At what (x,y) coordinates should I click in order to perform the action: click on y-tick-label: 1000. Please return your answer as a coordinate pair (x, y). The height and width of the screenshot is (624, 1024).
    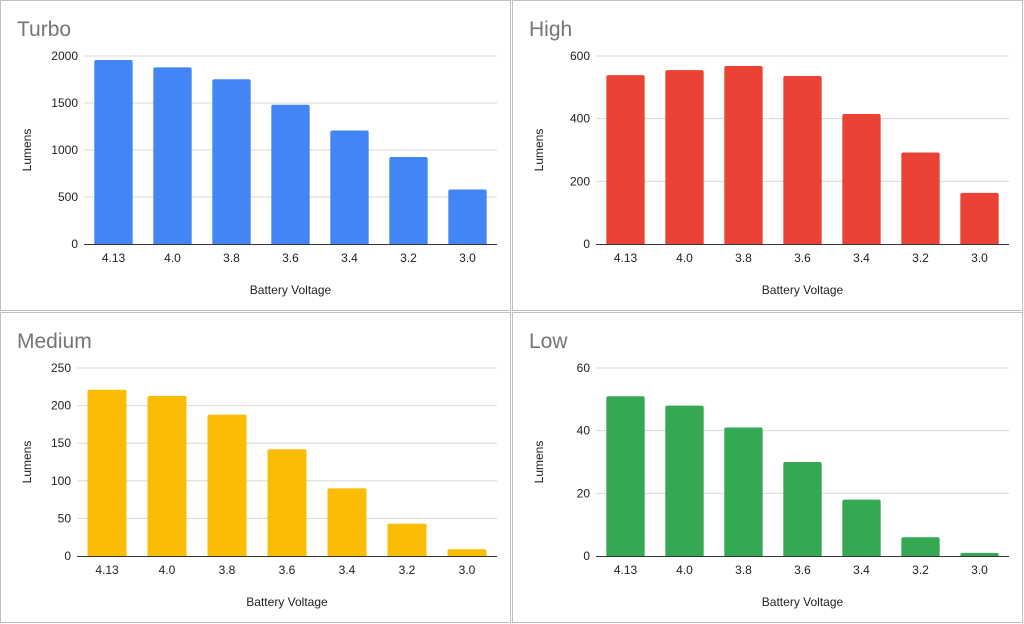
    Looking at the image, I should click on (64, 150).